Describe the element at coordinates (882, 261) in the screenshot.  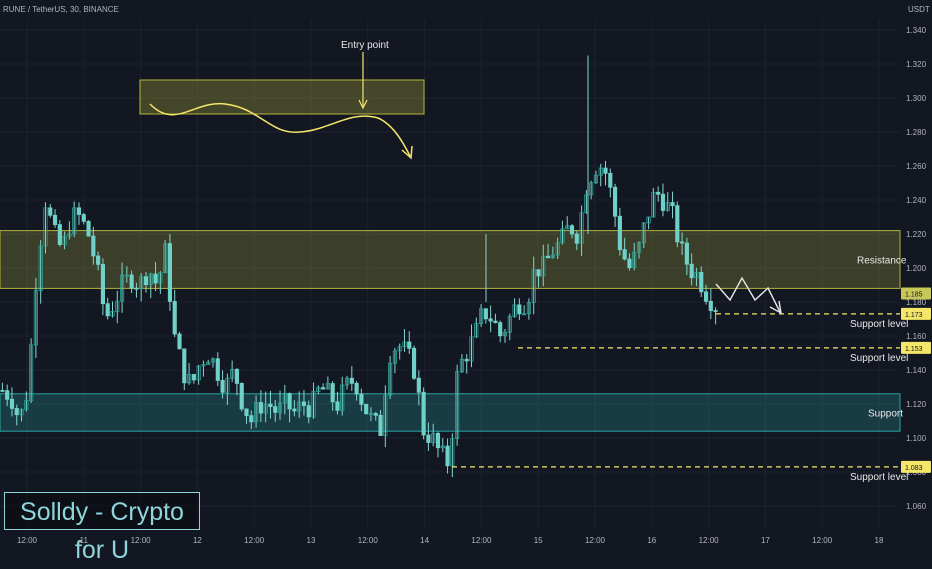
I see `resistance-label: Resistance` at that location.